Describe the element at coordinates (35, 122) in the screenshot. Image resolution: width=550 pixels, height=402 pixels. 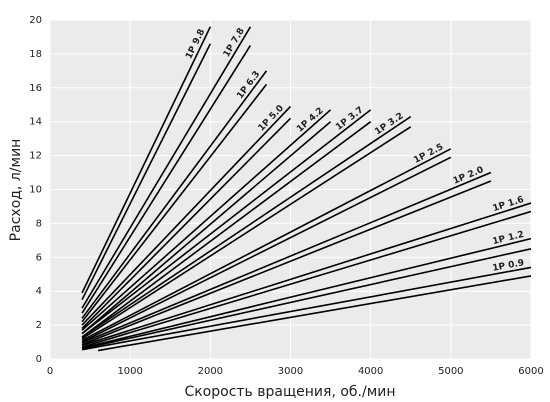
I see `y-tick-label: 14` at that location.